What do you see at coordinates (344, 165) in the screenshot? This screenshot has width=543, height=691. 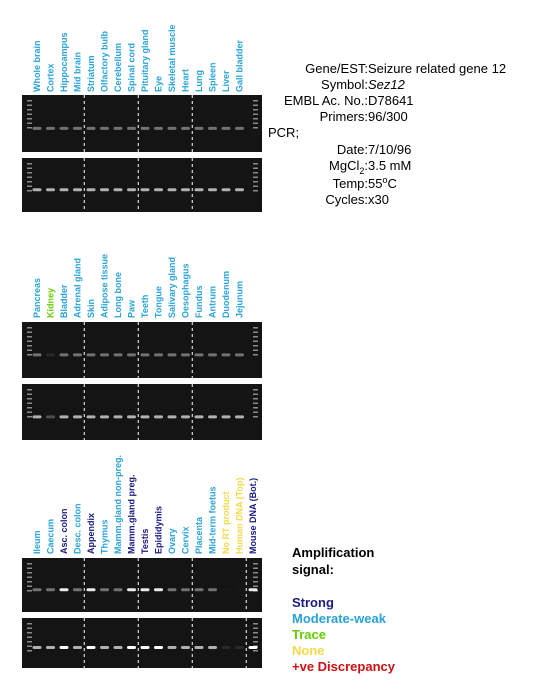 I see `info-label: MgCl` at bounding box center [344, 165].